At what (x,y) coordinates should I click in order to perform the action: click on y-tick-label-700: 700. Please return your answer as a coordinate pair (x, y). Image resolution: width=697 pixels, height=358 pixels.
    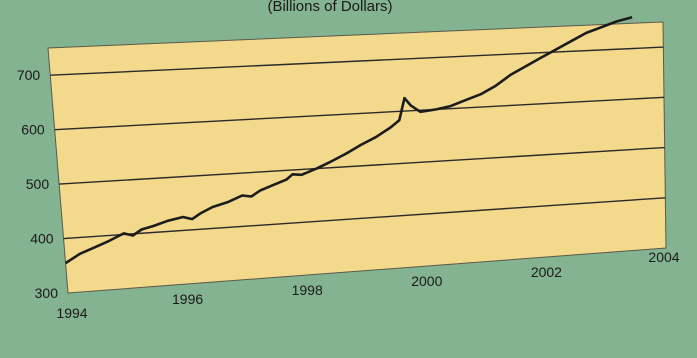
    Looking at the image, I should click on (29, 75).